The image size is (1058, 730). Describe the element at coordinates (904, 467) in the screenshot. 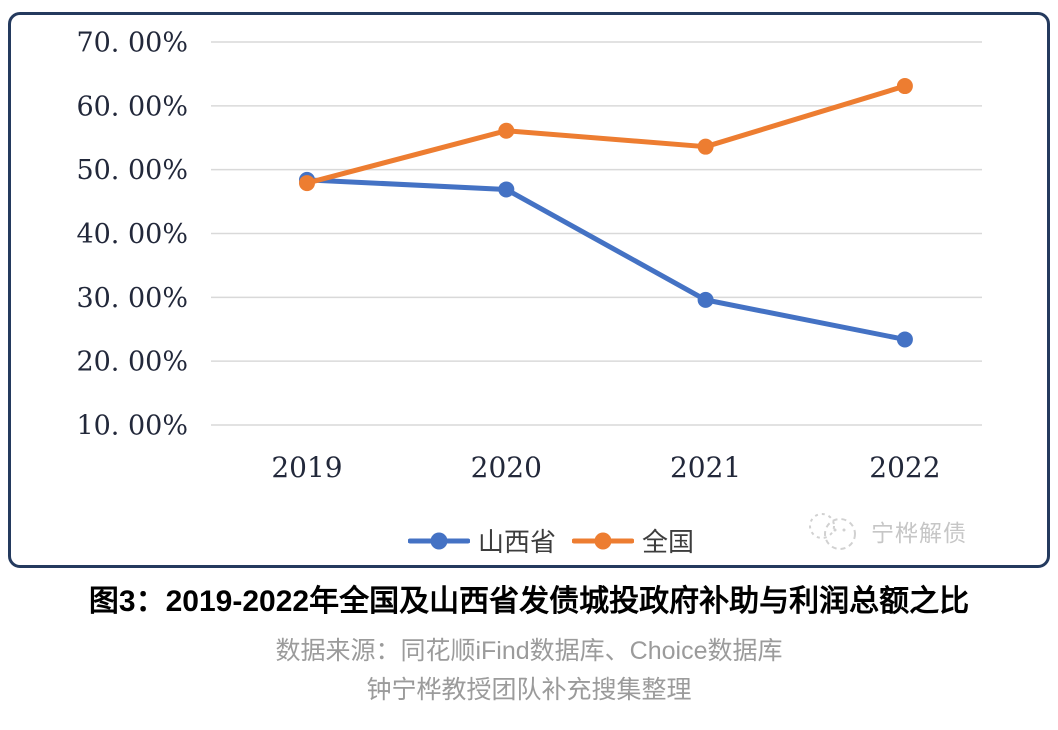

I see `x-axis-tick-label: 2022` at that location.